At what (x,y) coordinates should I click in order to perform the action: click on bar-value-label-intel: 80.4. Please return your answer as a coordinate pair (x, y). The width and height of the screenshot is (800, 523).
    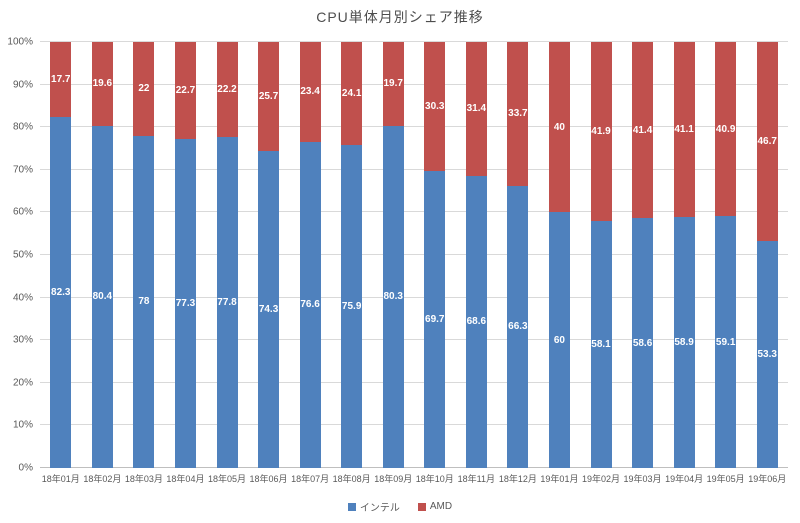
    Looking at the image, I should click on (102, 297).